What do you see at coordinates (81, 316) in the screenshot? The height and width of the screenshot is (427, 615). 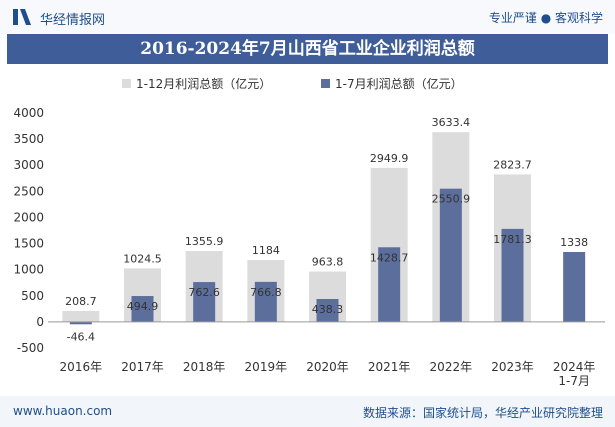 I see `bar-full-year` at bounding box center [81, 316].